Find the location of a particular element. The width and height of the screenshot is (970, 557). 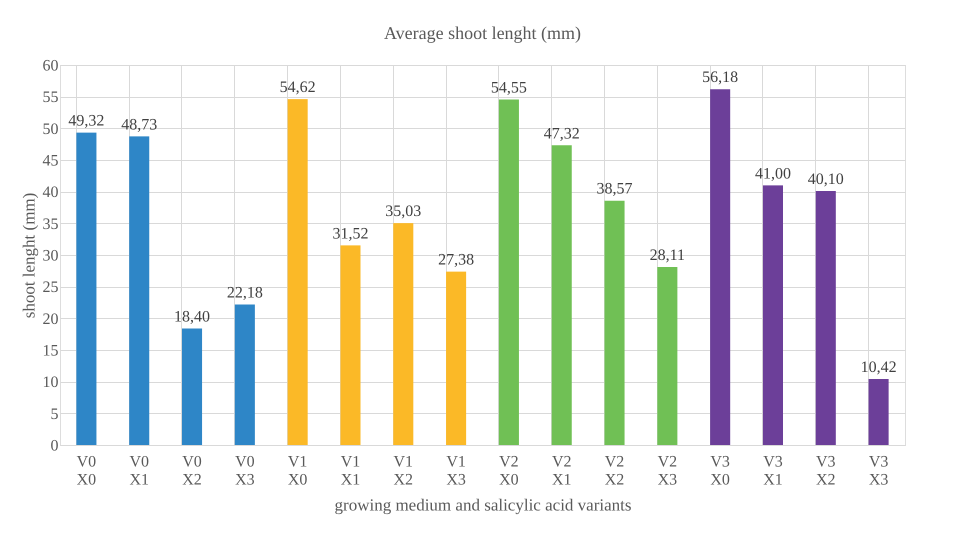

y-tick-label: 40 is located at coordinates (50, 193).